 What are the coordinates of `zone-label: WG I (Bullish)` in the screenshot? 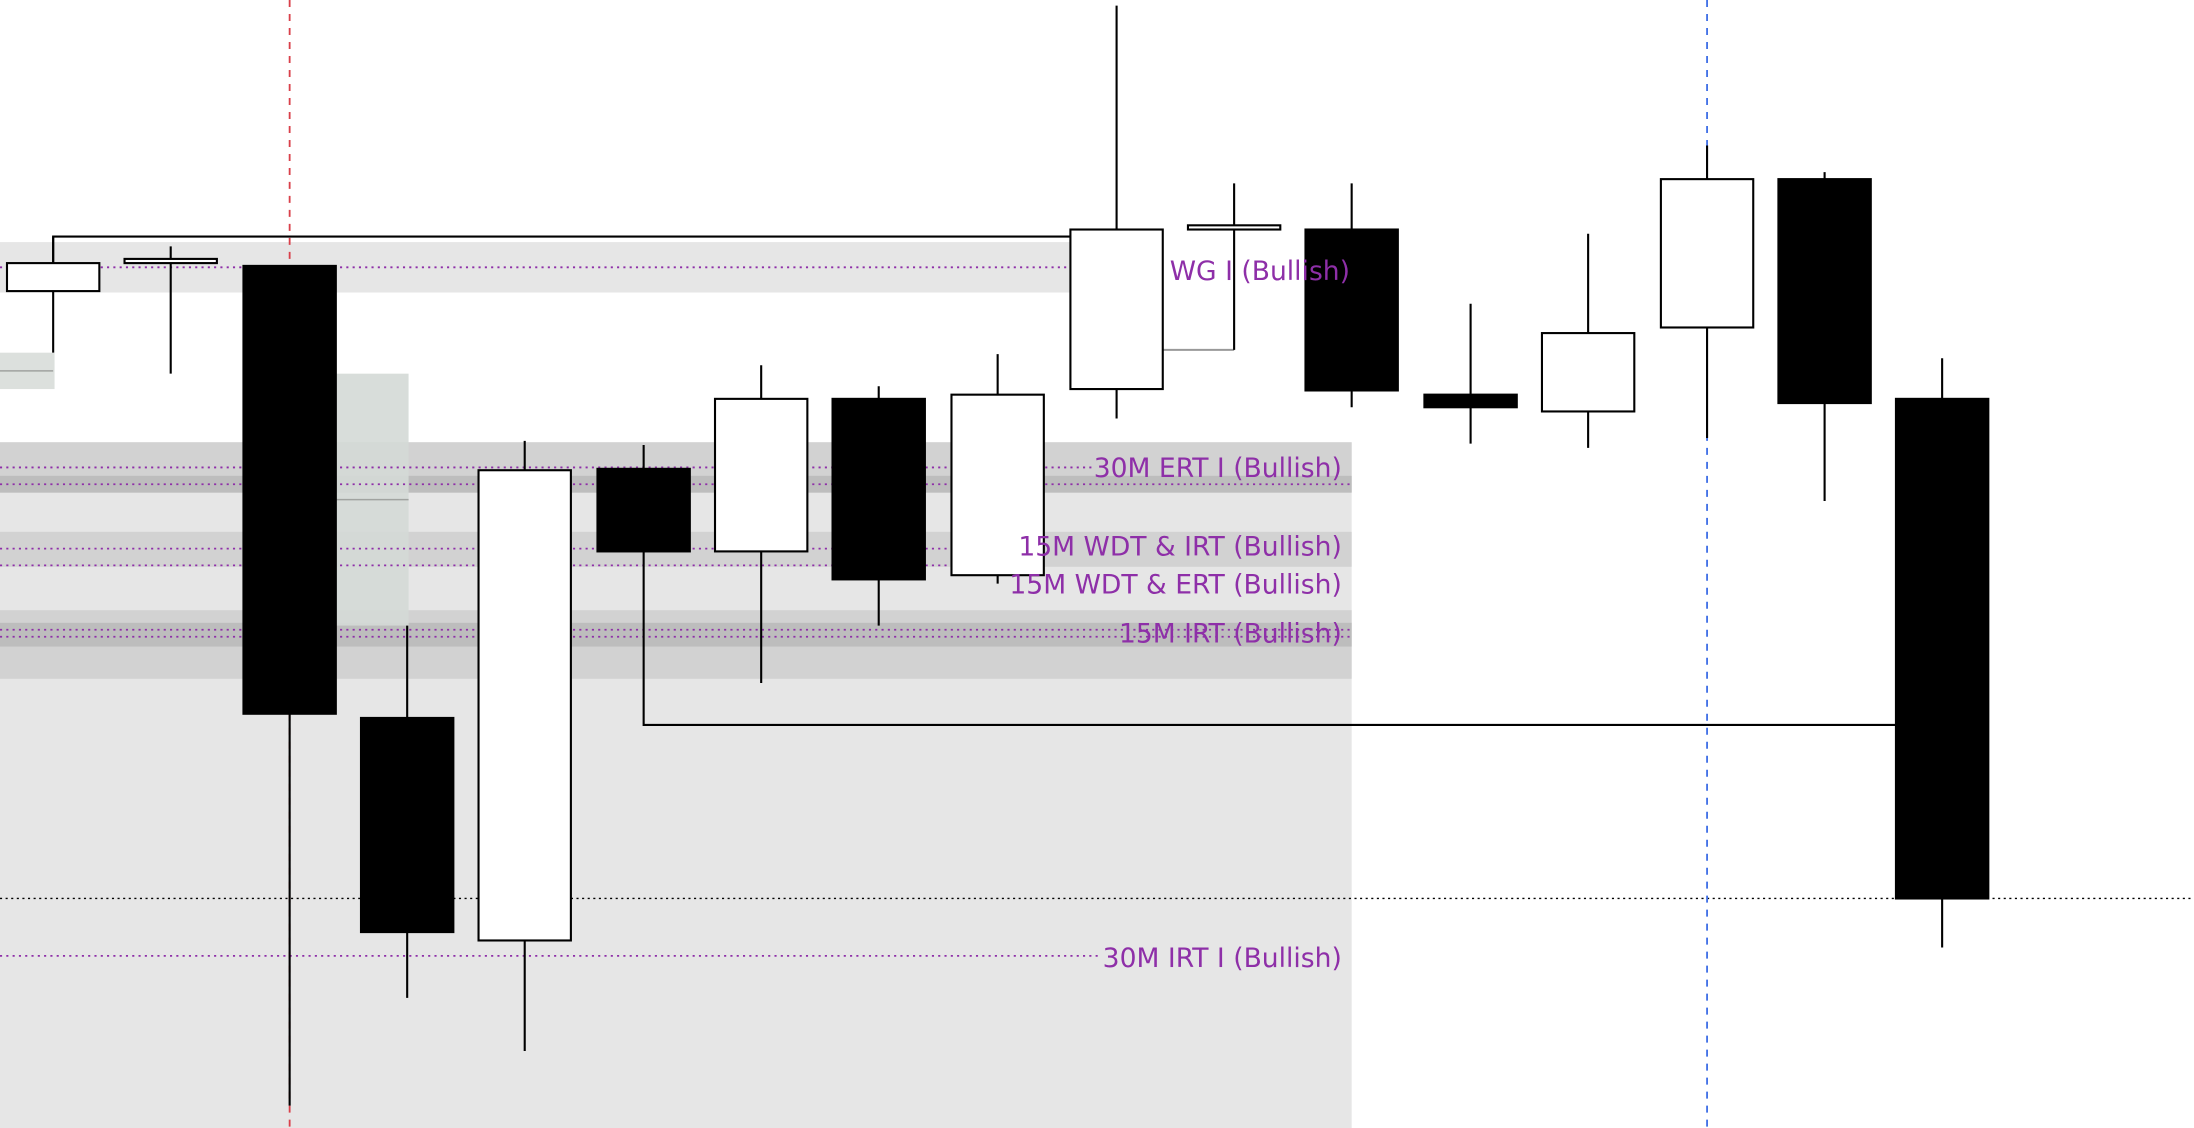 It's located at (1260, 271).